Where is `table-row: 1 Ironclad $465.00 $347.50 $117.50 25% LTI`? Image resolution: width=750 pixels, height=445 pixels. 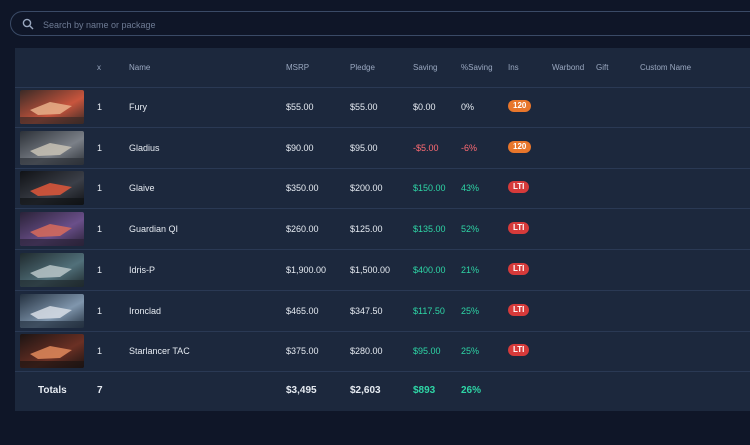 table-row: 1 Ironclad $465.00 $347.50 $117.50 25% LTI is located at coordinates (382, 311).